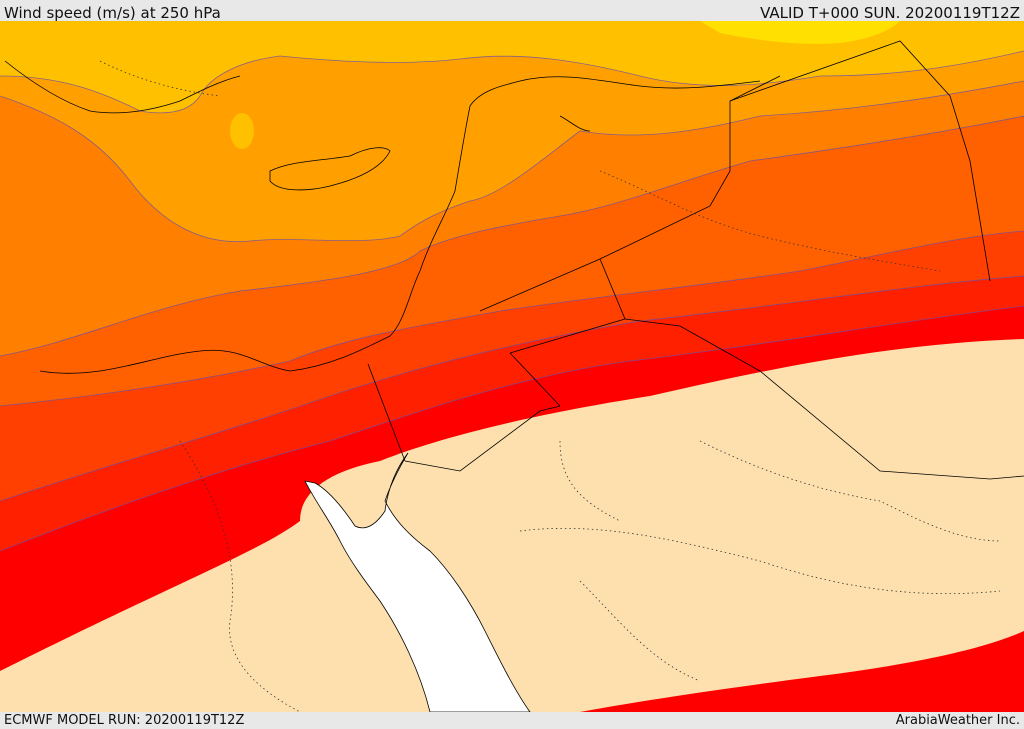 The width and height of the screenshot is (1024, 729). Describe the element at coordinates (957, 720) in the screenshot. I see `credit-label: ArabiaWeather Inc.` at that location.